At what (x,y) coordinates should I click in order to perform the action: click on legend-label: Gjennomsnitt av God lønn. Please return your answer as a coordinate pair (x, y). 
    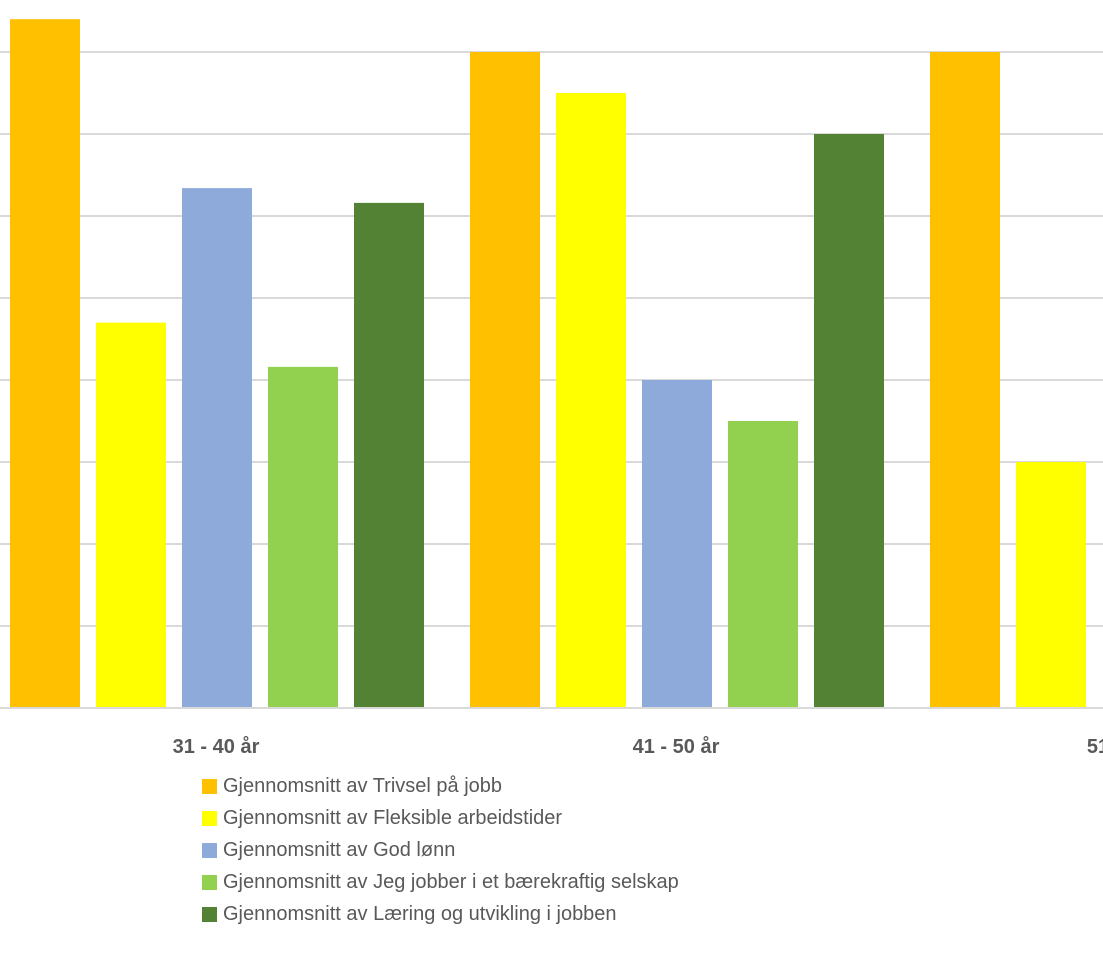
    Looking at the image, I should click on (339, 849).